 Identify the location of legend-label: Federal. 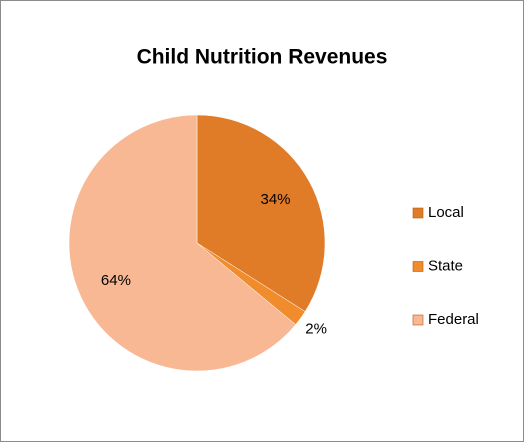
(453, 319).